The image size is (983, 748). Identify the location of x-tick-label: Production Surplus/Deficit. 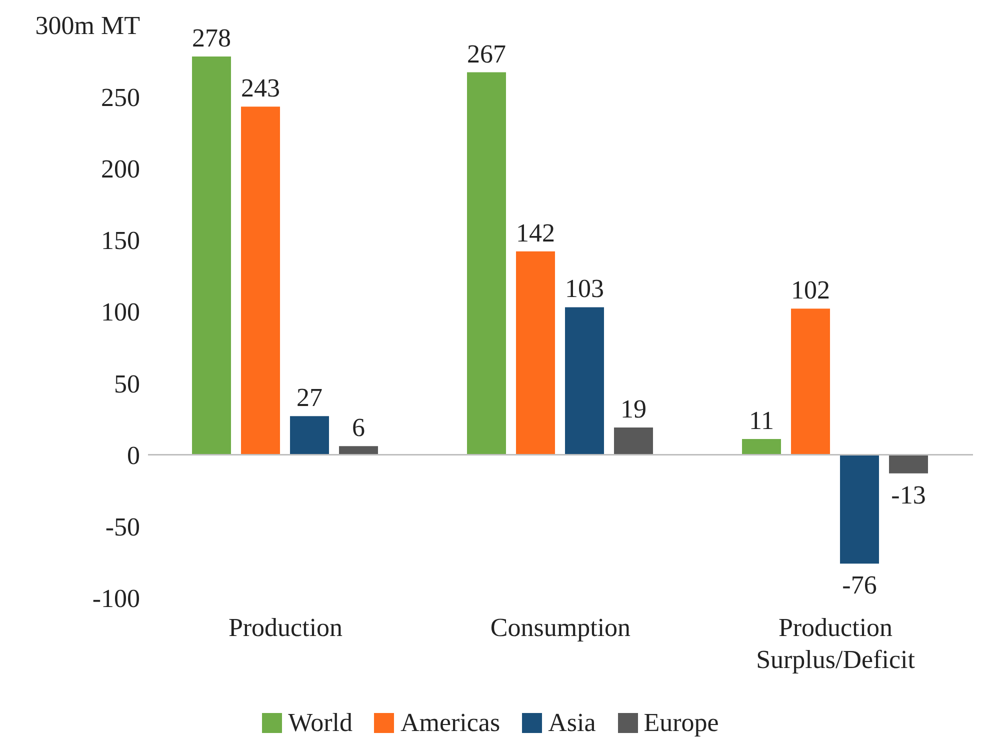
(836, 643).